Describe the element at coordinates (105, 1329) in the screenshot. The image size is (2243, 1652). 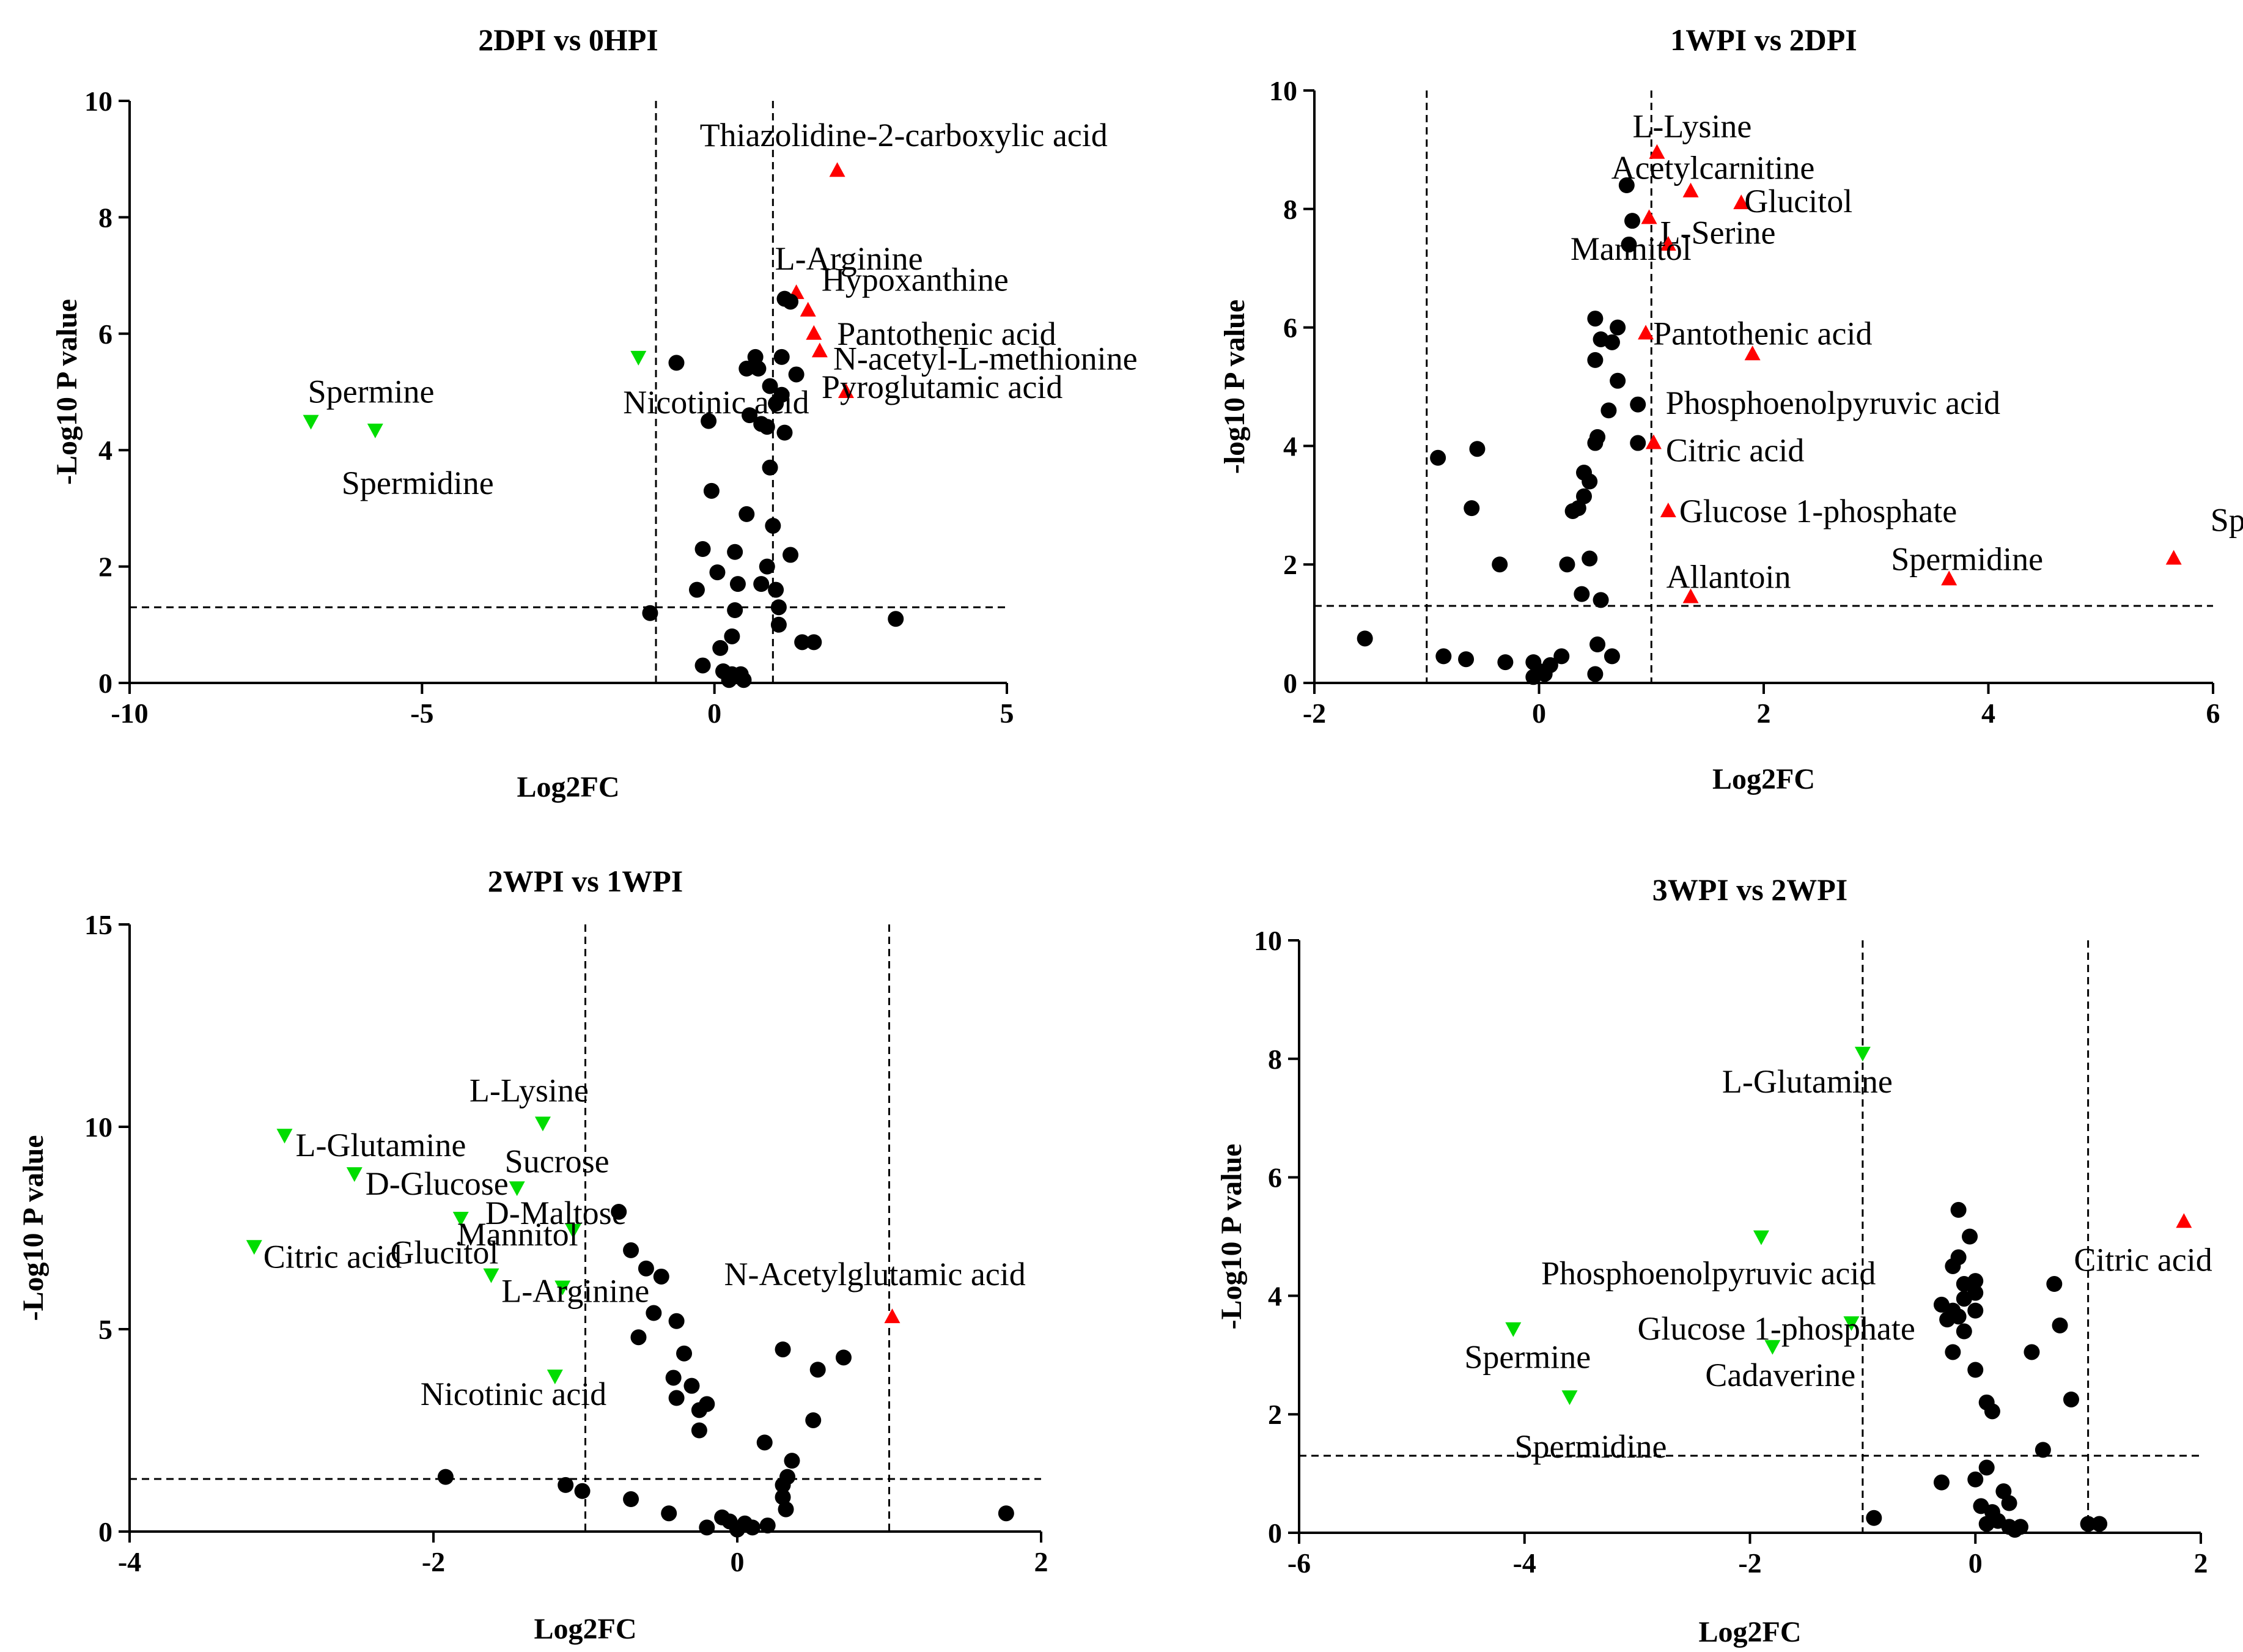
I see `y-tick-label: 5` at that location.